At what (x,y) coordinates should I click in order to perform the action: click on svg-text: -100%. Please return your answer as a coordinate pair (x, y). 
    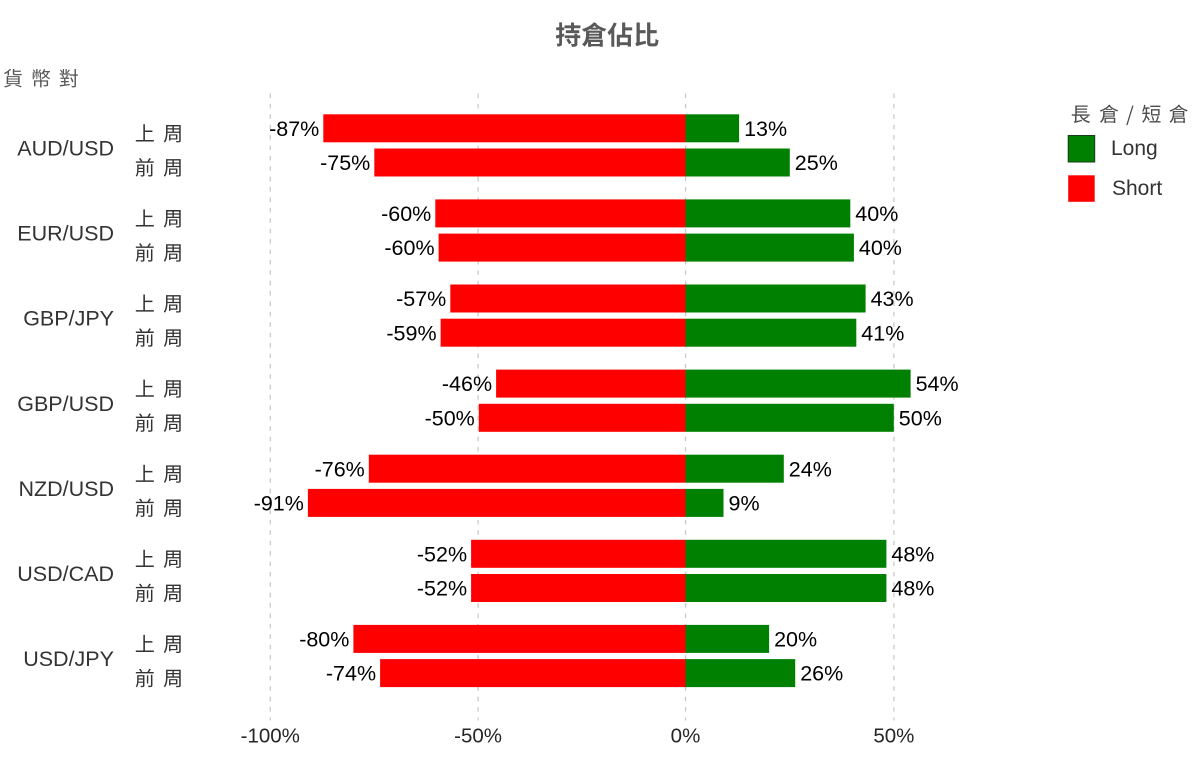
    Looking at the image, I should click on (270, 736).